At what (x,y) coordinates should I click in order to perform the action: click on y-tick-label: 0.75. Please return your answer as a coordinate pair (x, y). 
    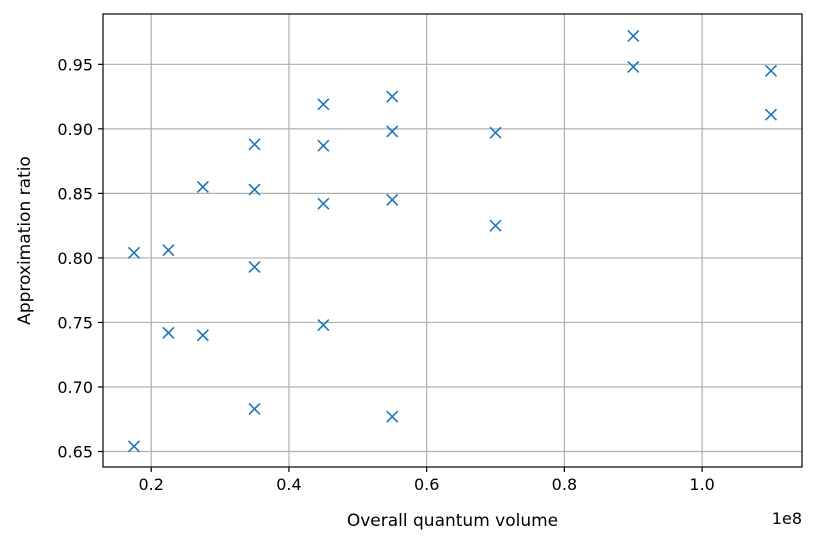
    Looking at the image, I should click on (75, 322).